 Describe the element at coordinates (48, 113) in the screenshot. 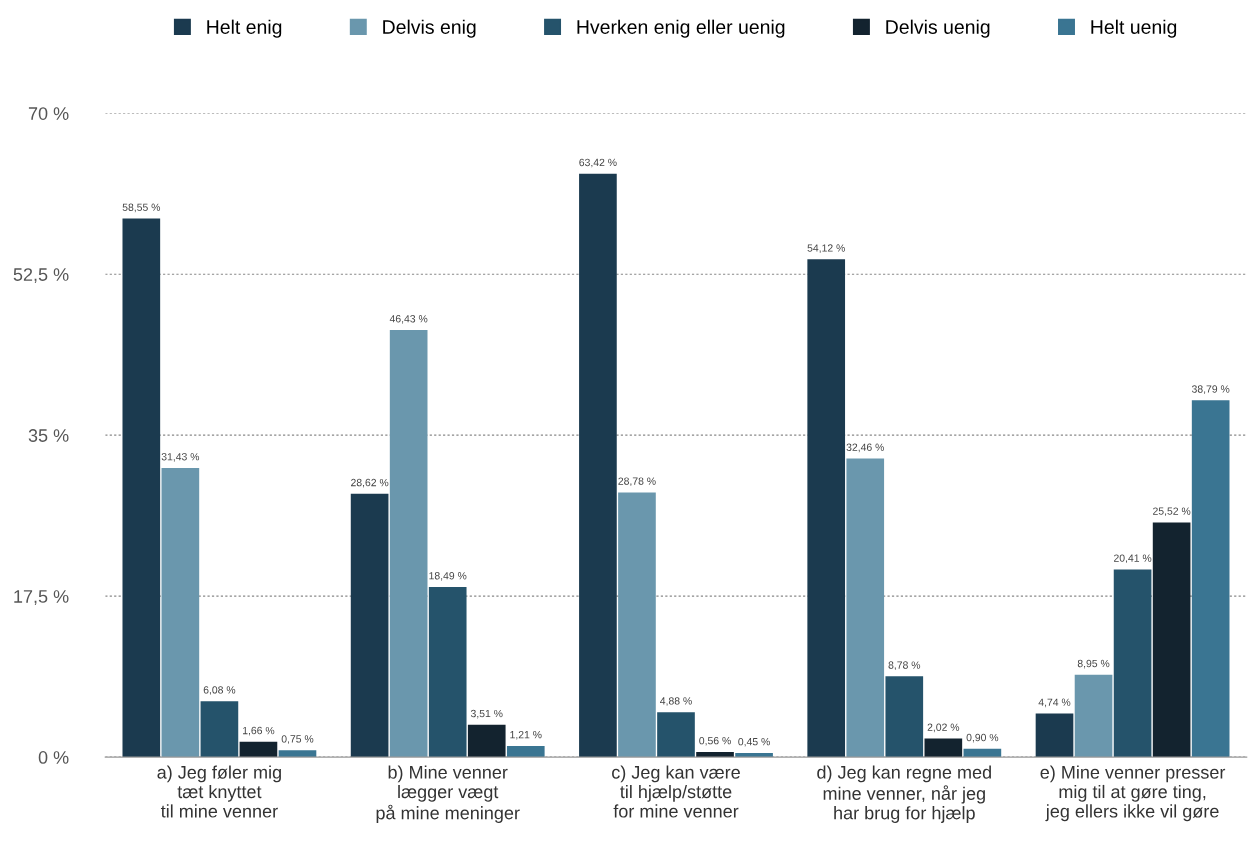

I see `y-tick-label: 70 %` at that location.